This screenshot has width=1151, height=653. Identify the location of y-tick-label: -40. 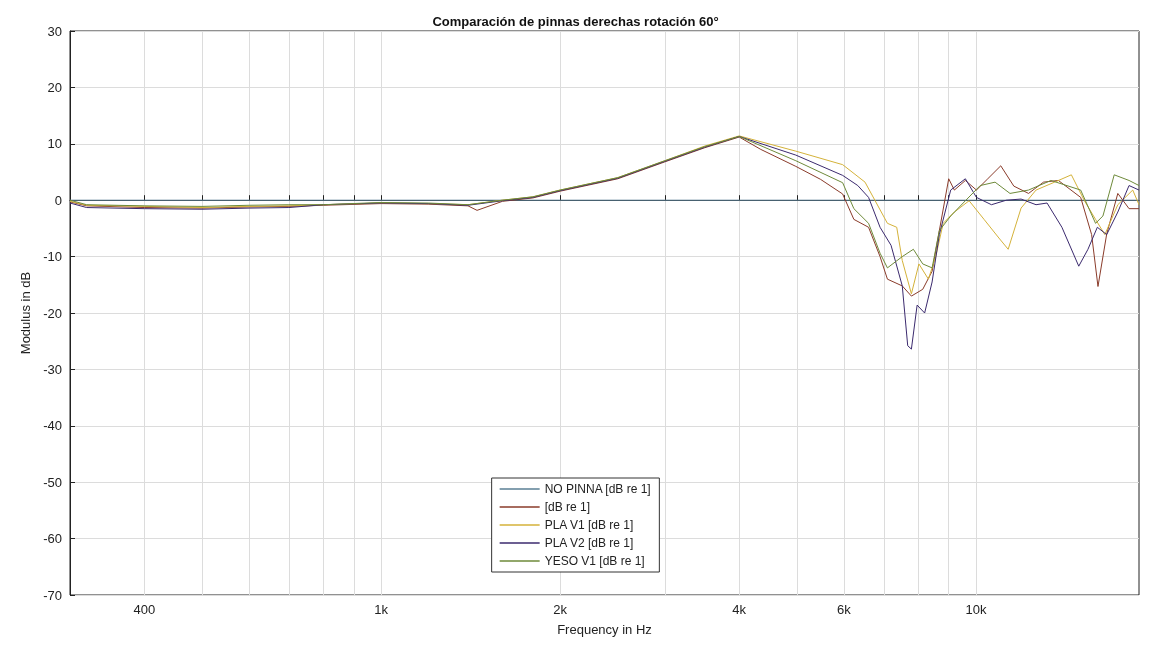
(52, 426).